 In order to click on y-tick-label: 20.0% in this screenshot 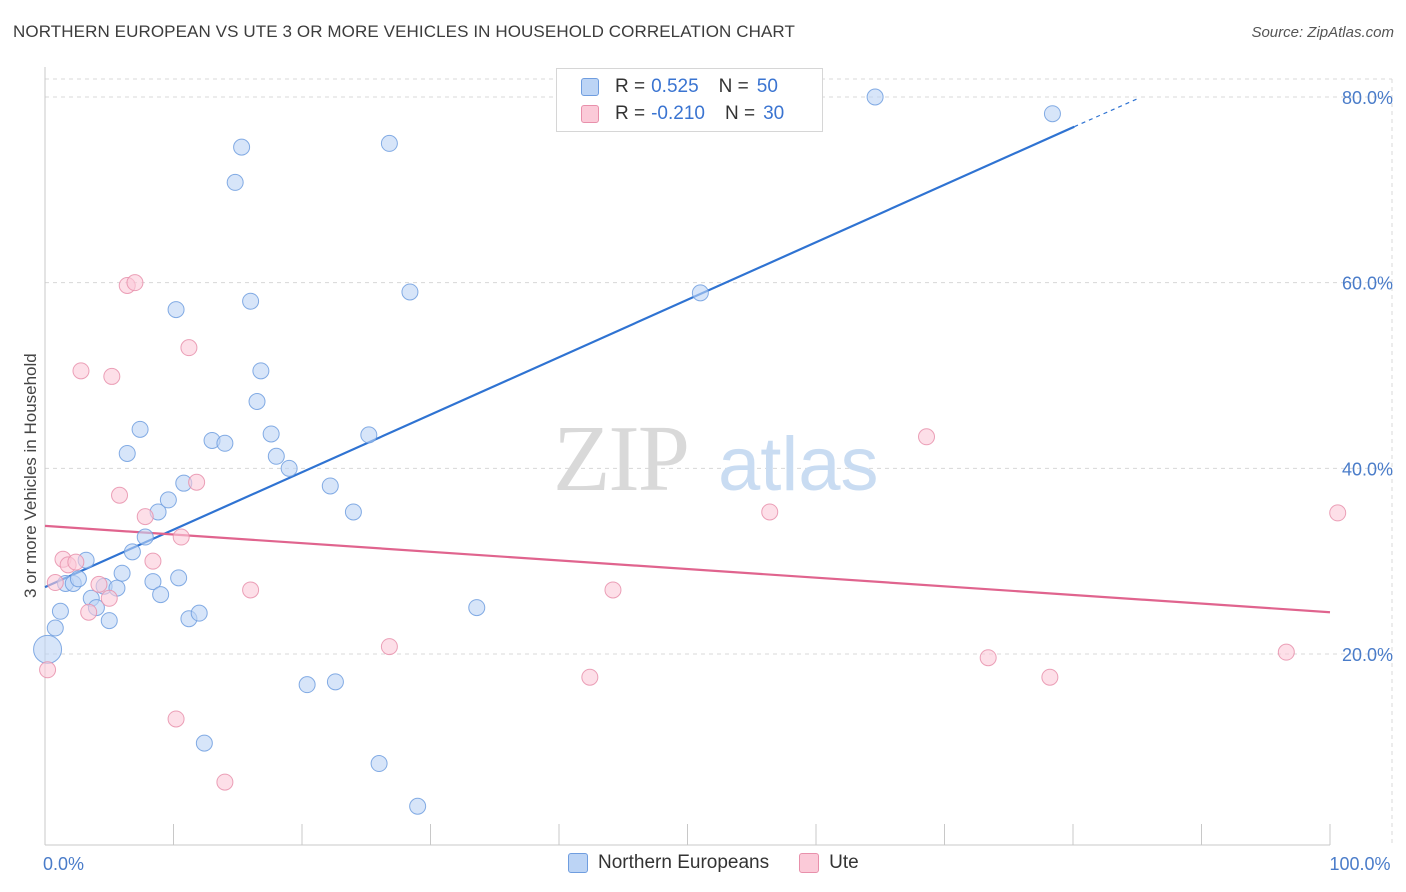, I will do `click(1367, 655)`.